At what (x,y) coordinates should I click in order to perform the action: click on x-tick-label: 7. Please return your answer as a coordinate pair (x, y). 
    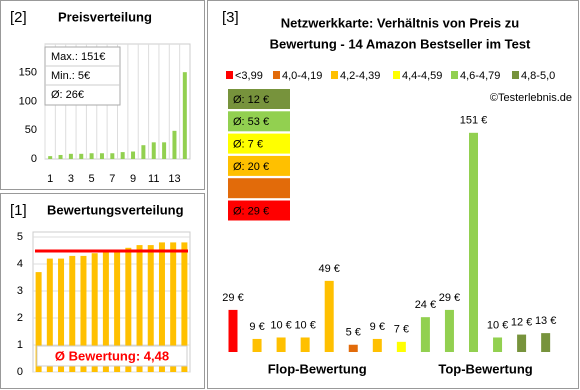
    Looking at the image, I should click on (112, 179).